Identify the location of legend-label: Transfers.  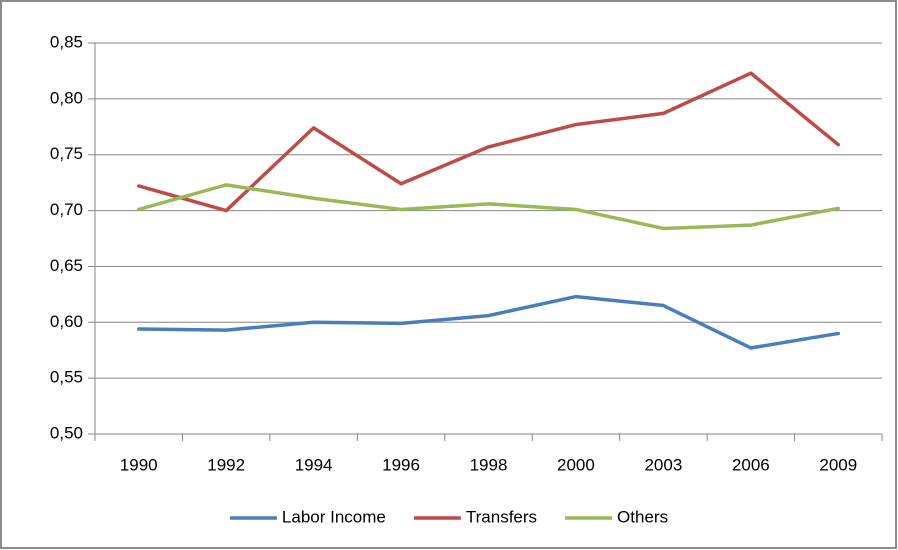
(501, 516).